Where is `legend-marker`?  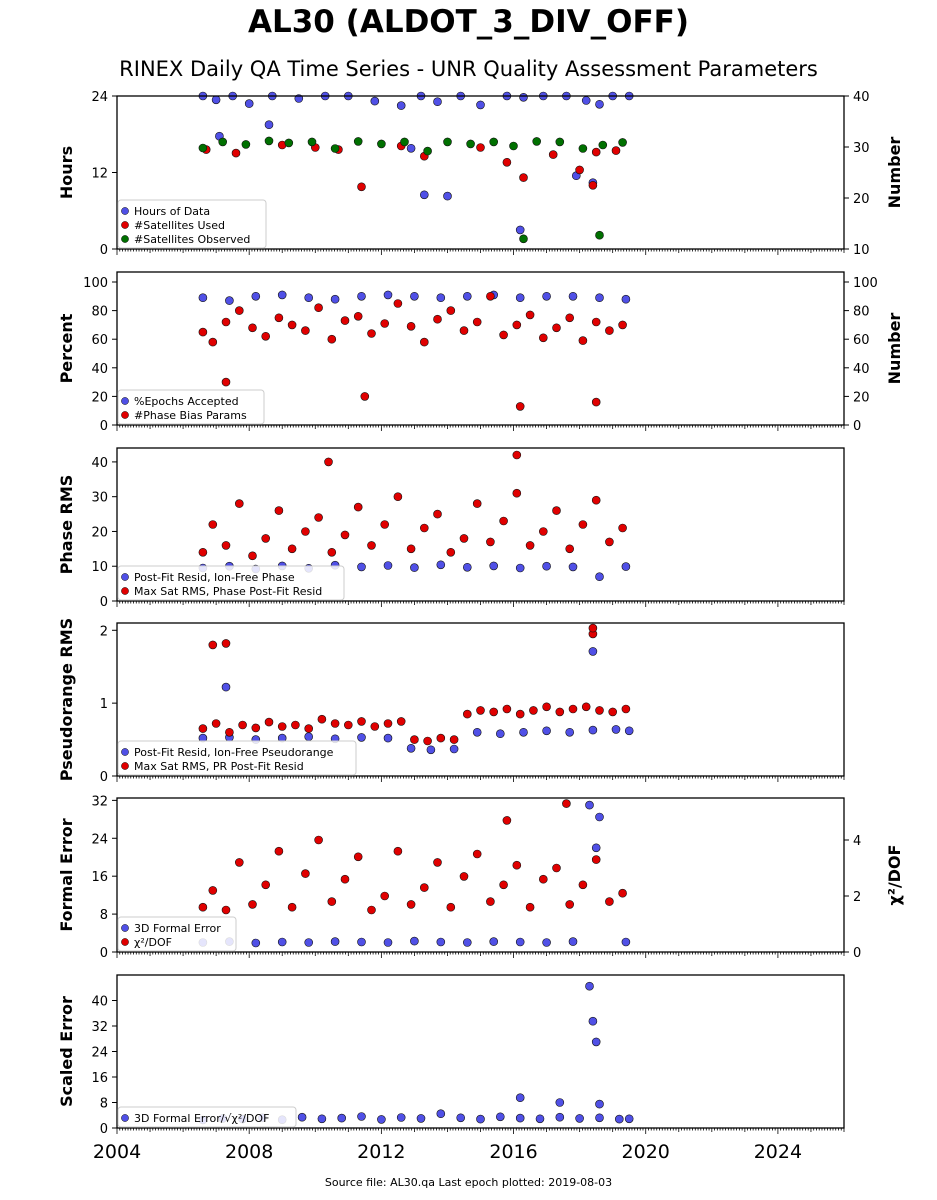
legend-marker is located at coordinates (125, 1118).